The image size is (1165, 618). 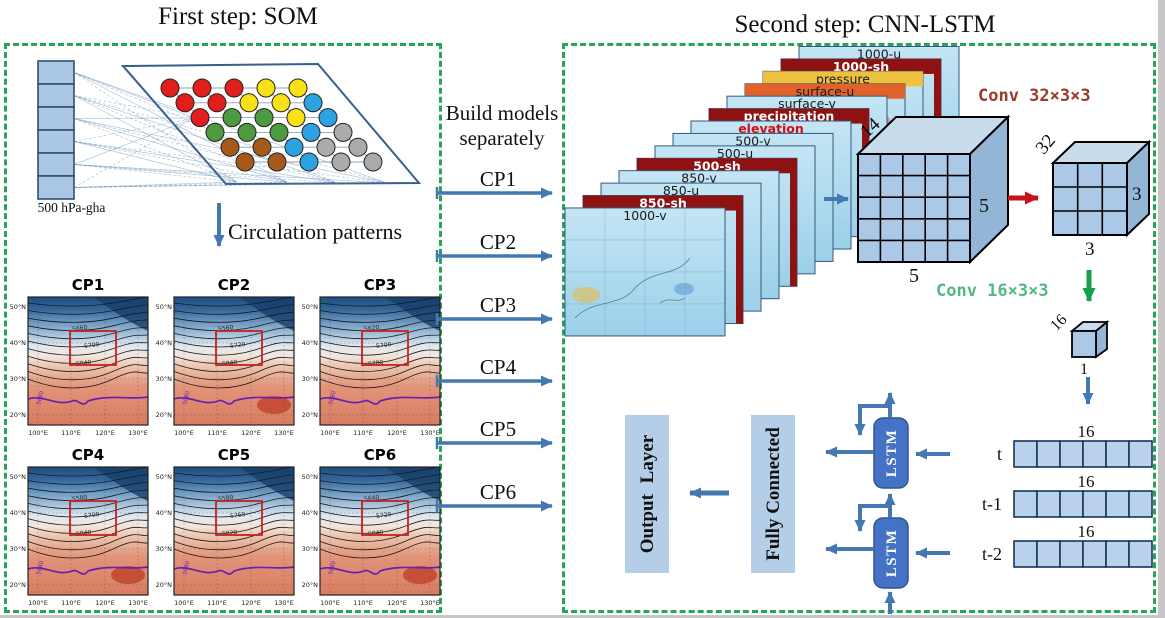 What do you see at coordinates (1084, 369) in the screenshot?
I see `cube3-width-label: 1` at bounding box center [1084, 369].